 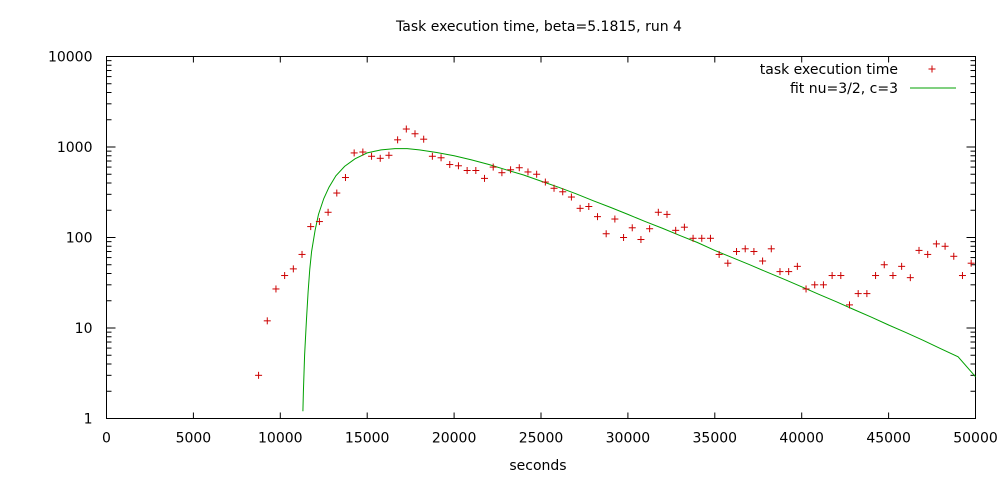 I want to click on y-tick-label: 1, so click(x=88, y=420).